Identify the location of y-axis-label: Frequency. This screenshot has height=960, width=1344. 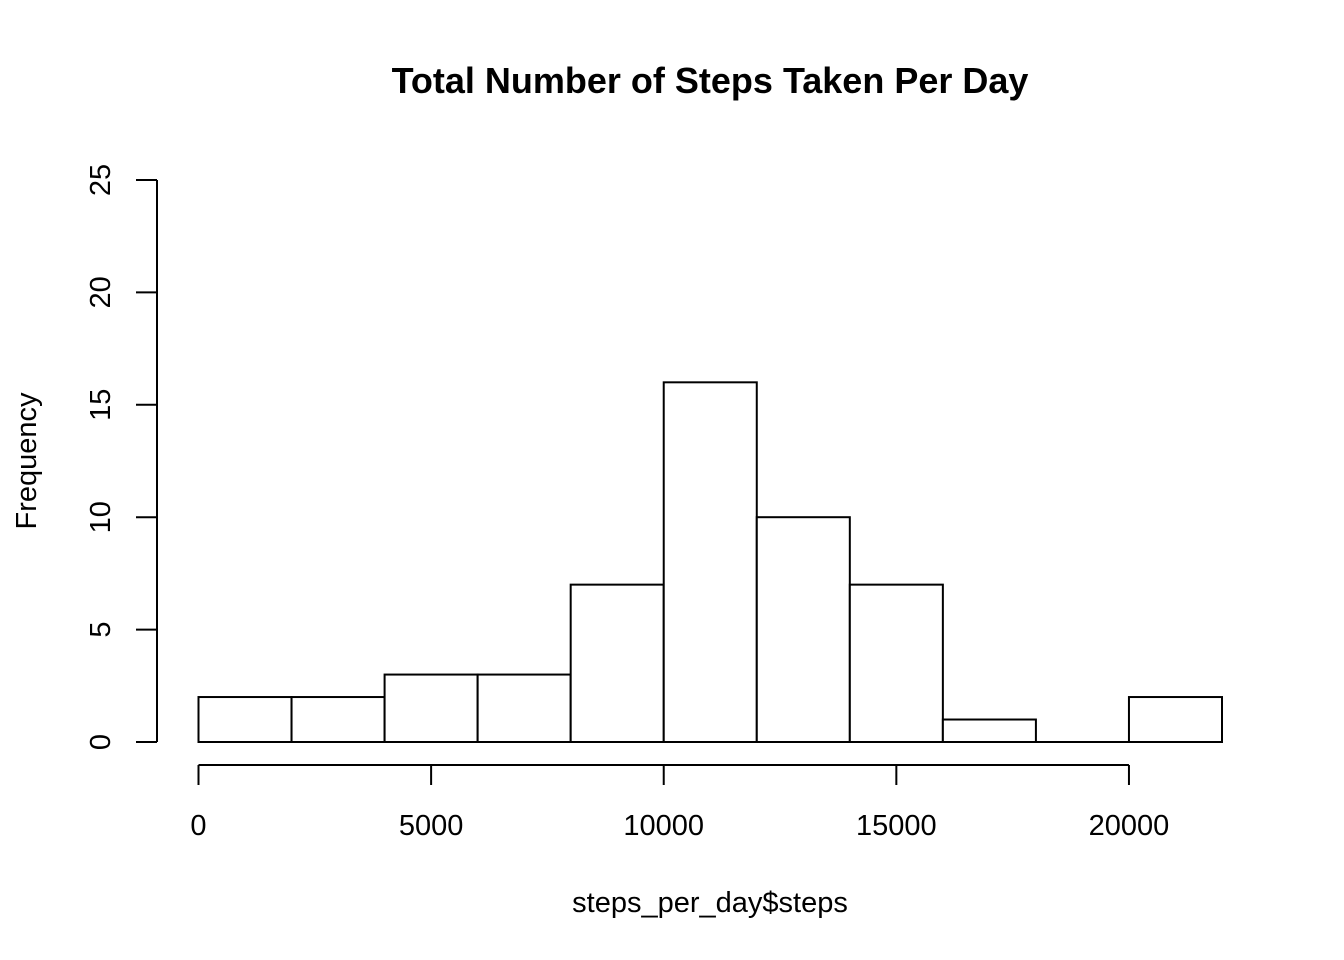
(27, 461).